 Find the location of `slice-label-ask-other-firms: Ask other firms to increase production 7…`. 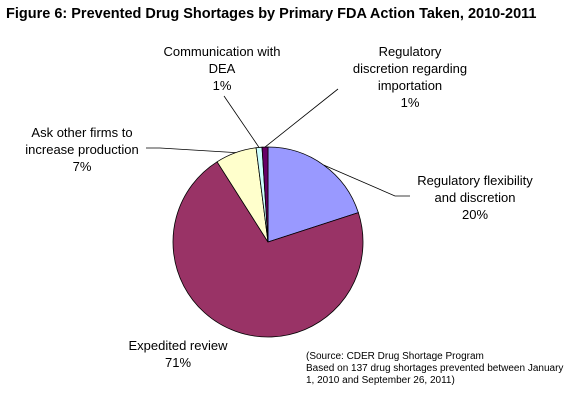

slice-label-ask-other-firms: Ask other firms to increase production 7… is located at coordinates (82, 149).